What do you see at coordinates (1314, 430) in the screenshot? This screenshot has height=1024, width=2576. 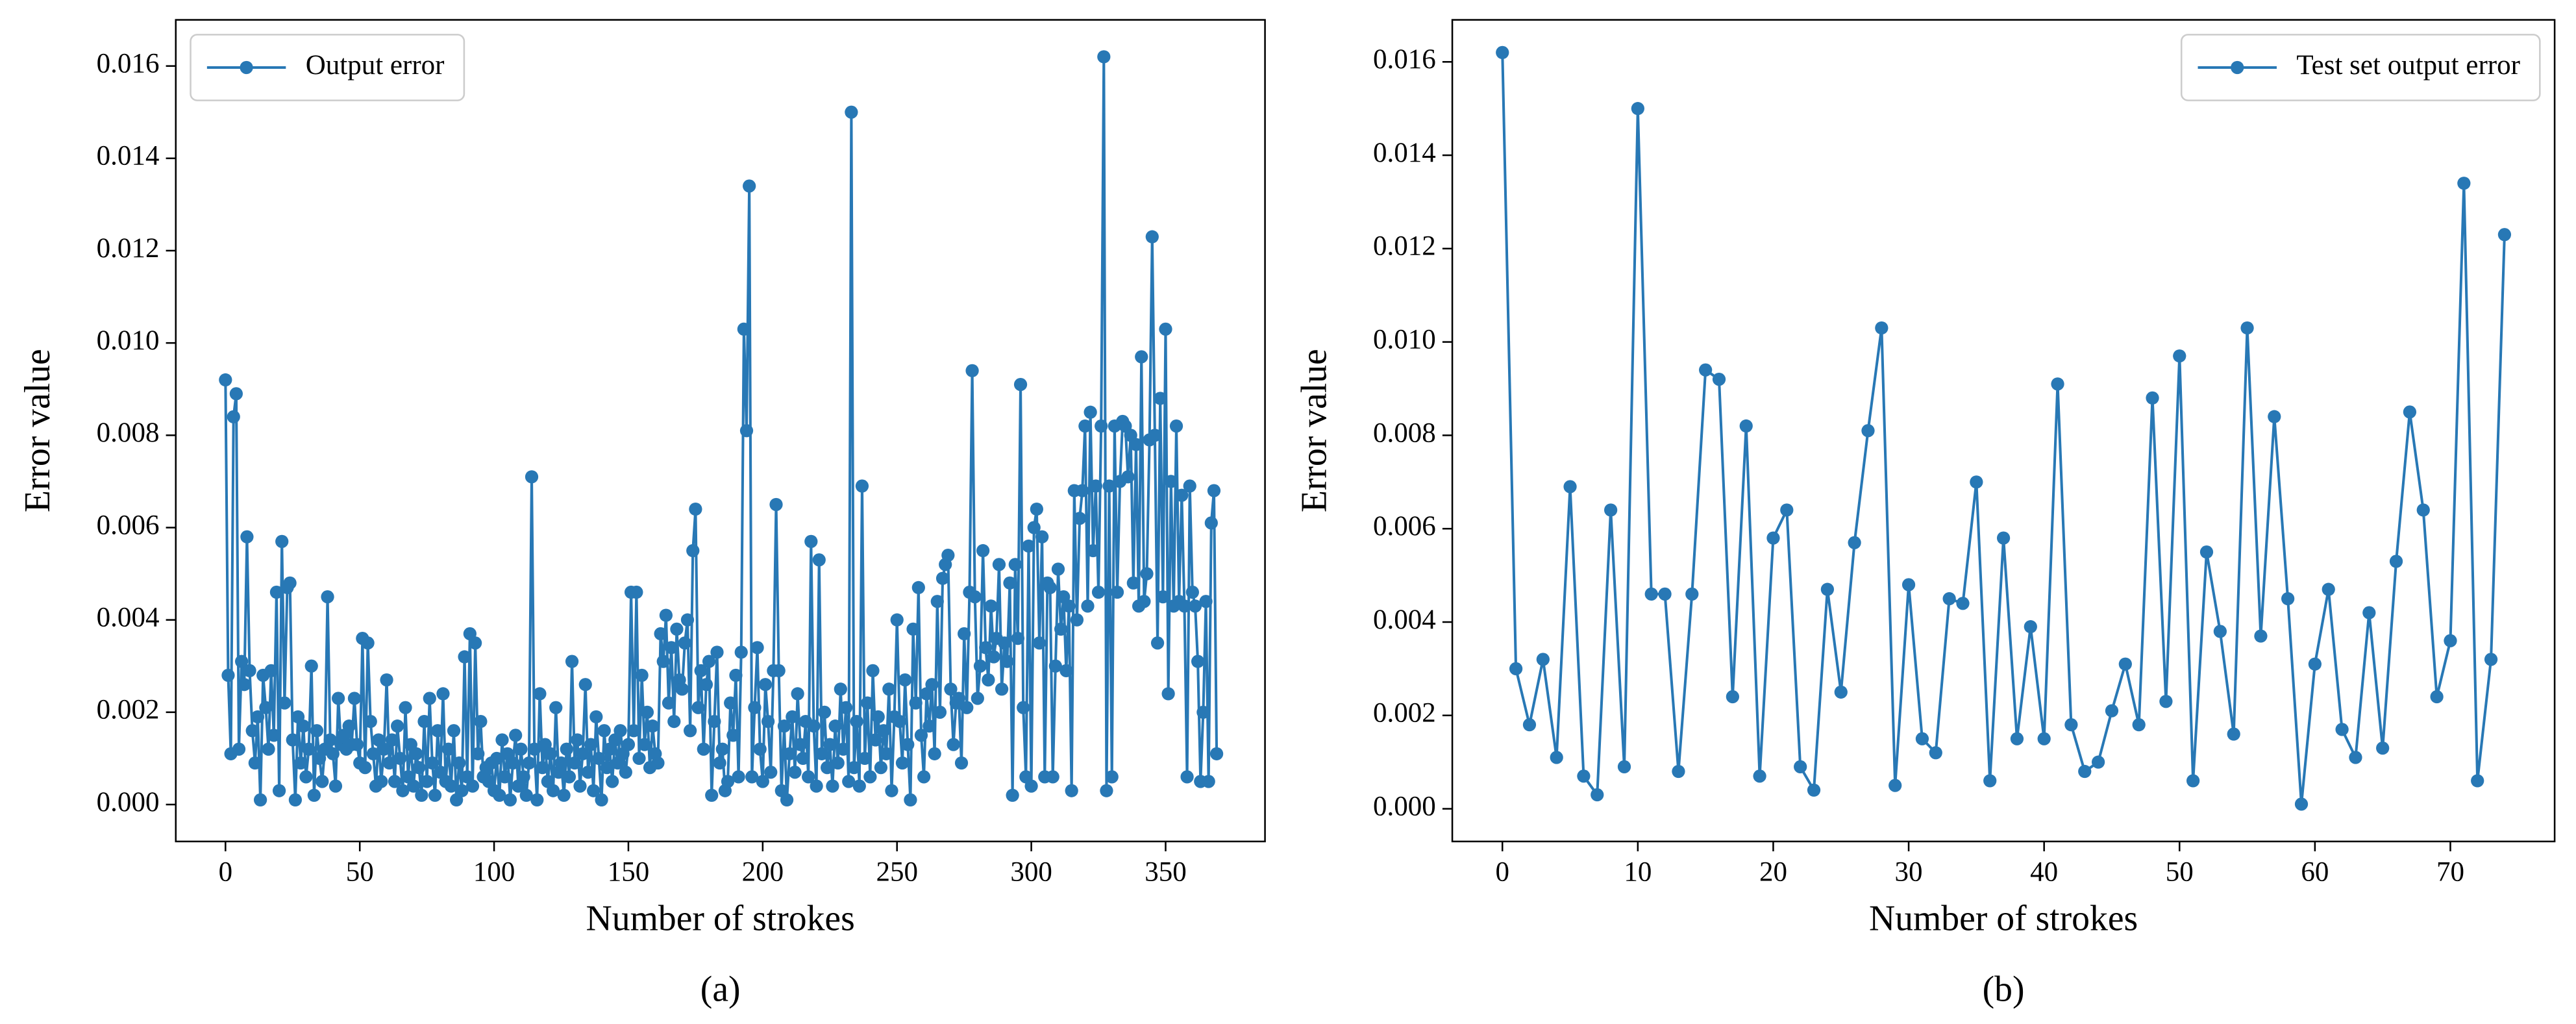 I see `y-axis-label: Error value` at bounding box center [1314, 430].